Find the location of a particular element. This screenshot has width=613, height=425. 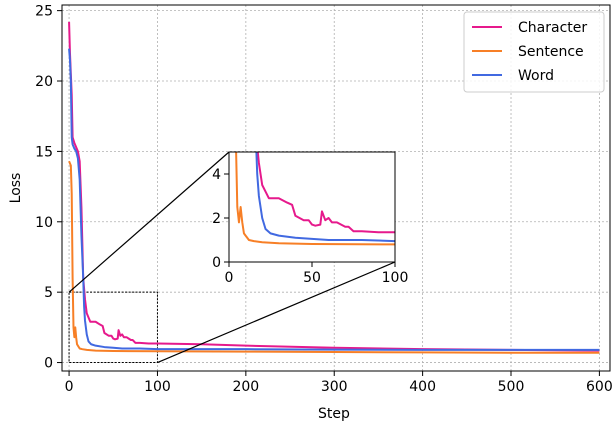

inset-x-tick-label: 50 is located at coordinates (312, 278).